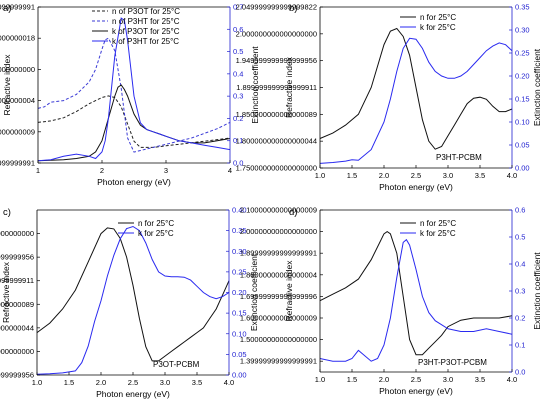 The height and width of the screenshot is (406, 550). Describe the element at coordinates (146, 31) in the screenshot. I see `legend-entry: k of P3OT for 25°C` at that location.